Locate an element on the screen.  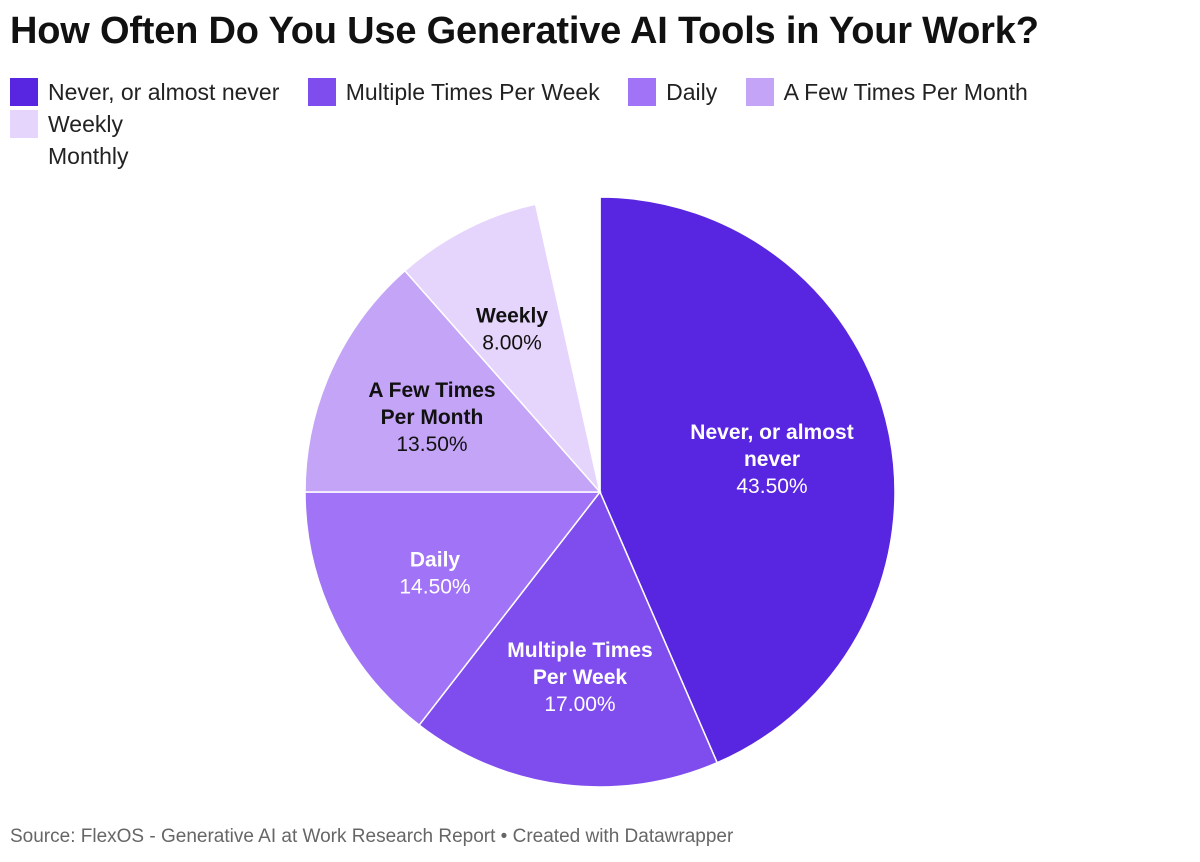
slice-name-weekly-line-1: Weekly is located at coordinates (512, 316).